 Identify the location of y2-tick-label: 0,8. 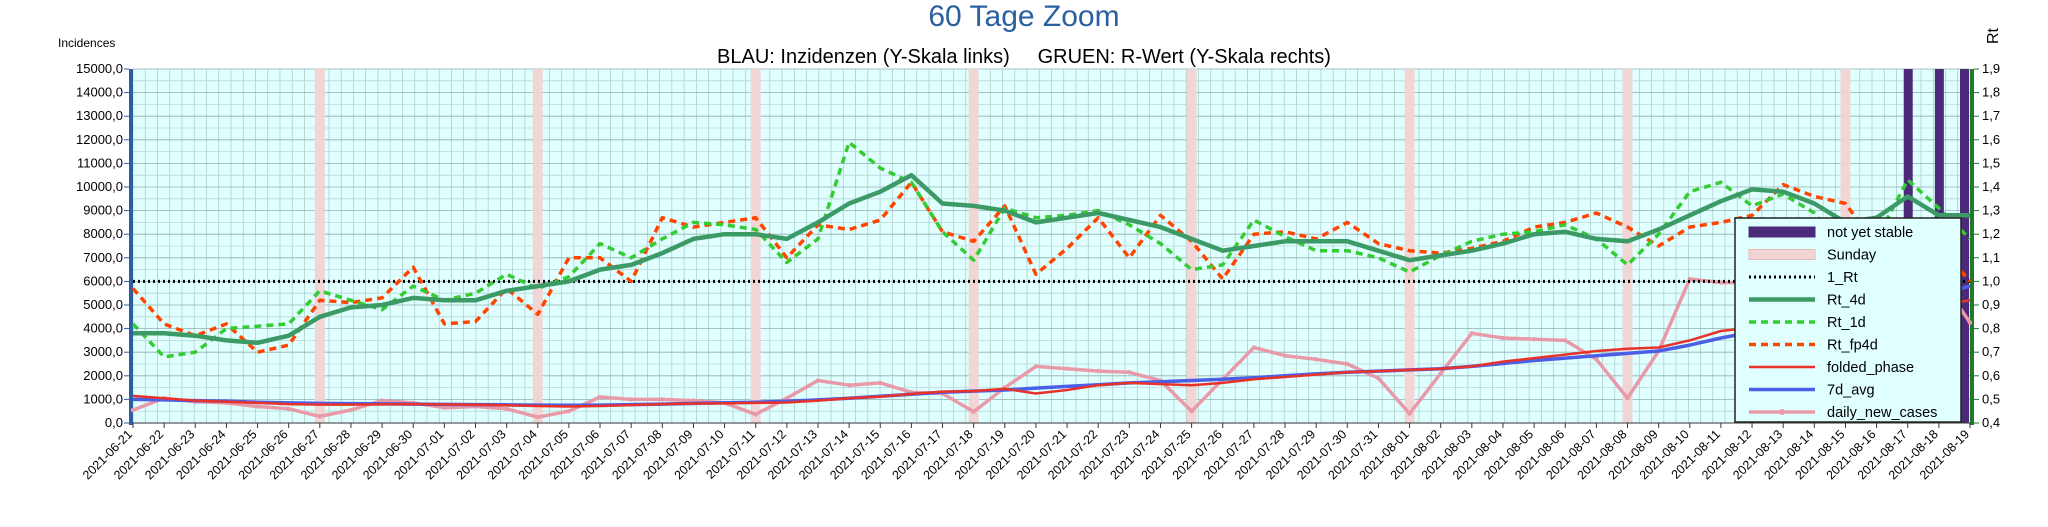
(1991, 328).